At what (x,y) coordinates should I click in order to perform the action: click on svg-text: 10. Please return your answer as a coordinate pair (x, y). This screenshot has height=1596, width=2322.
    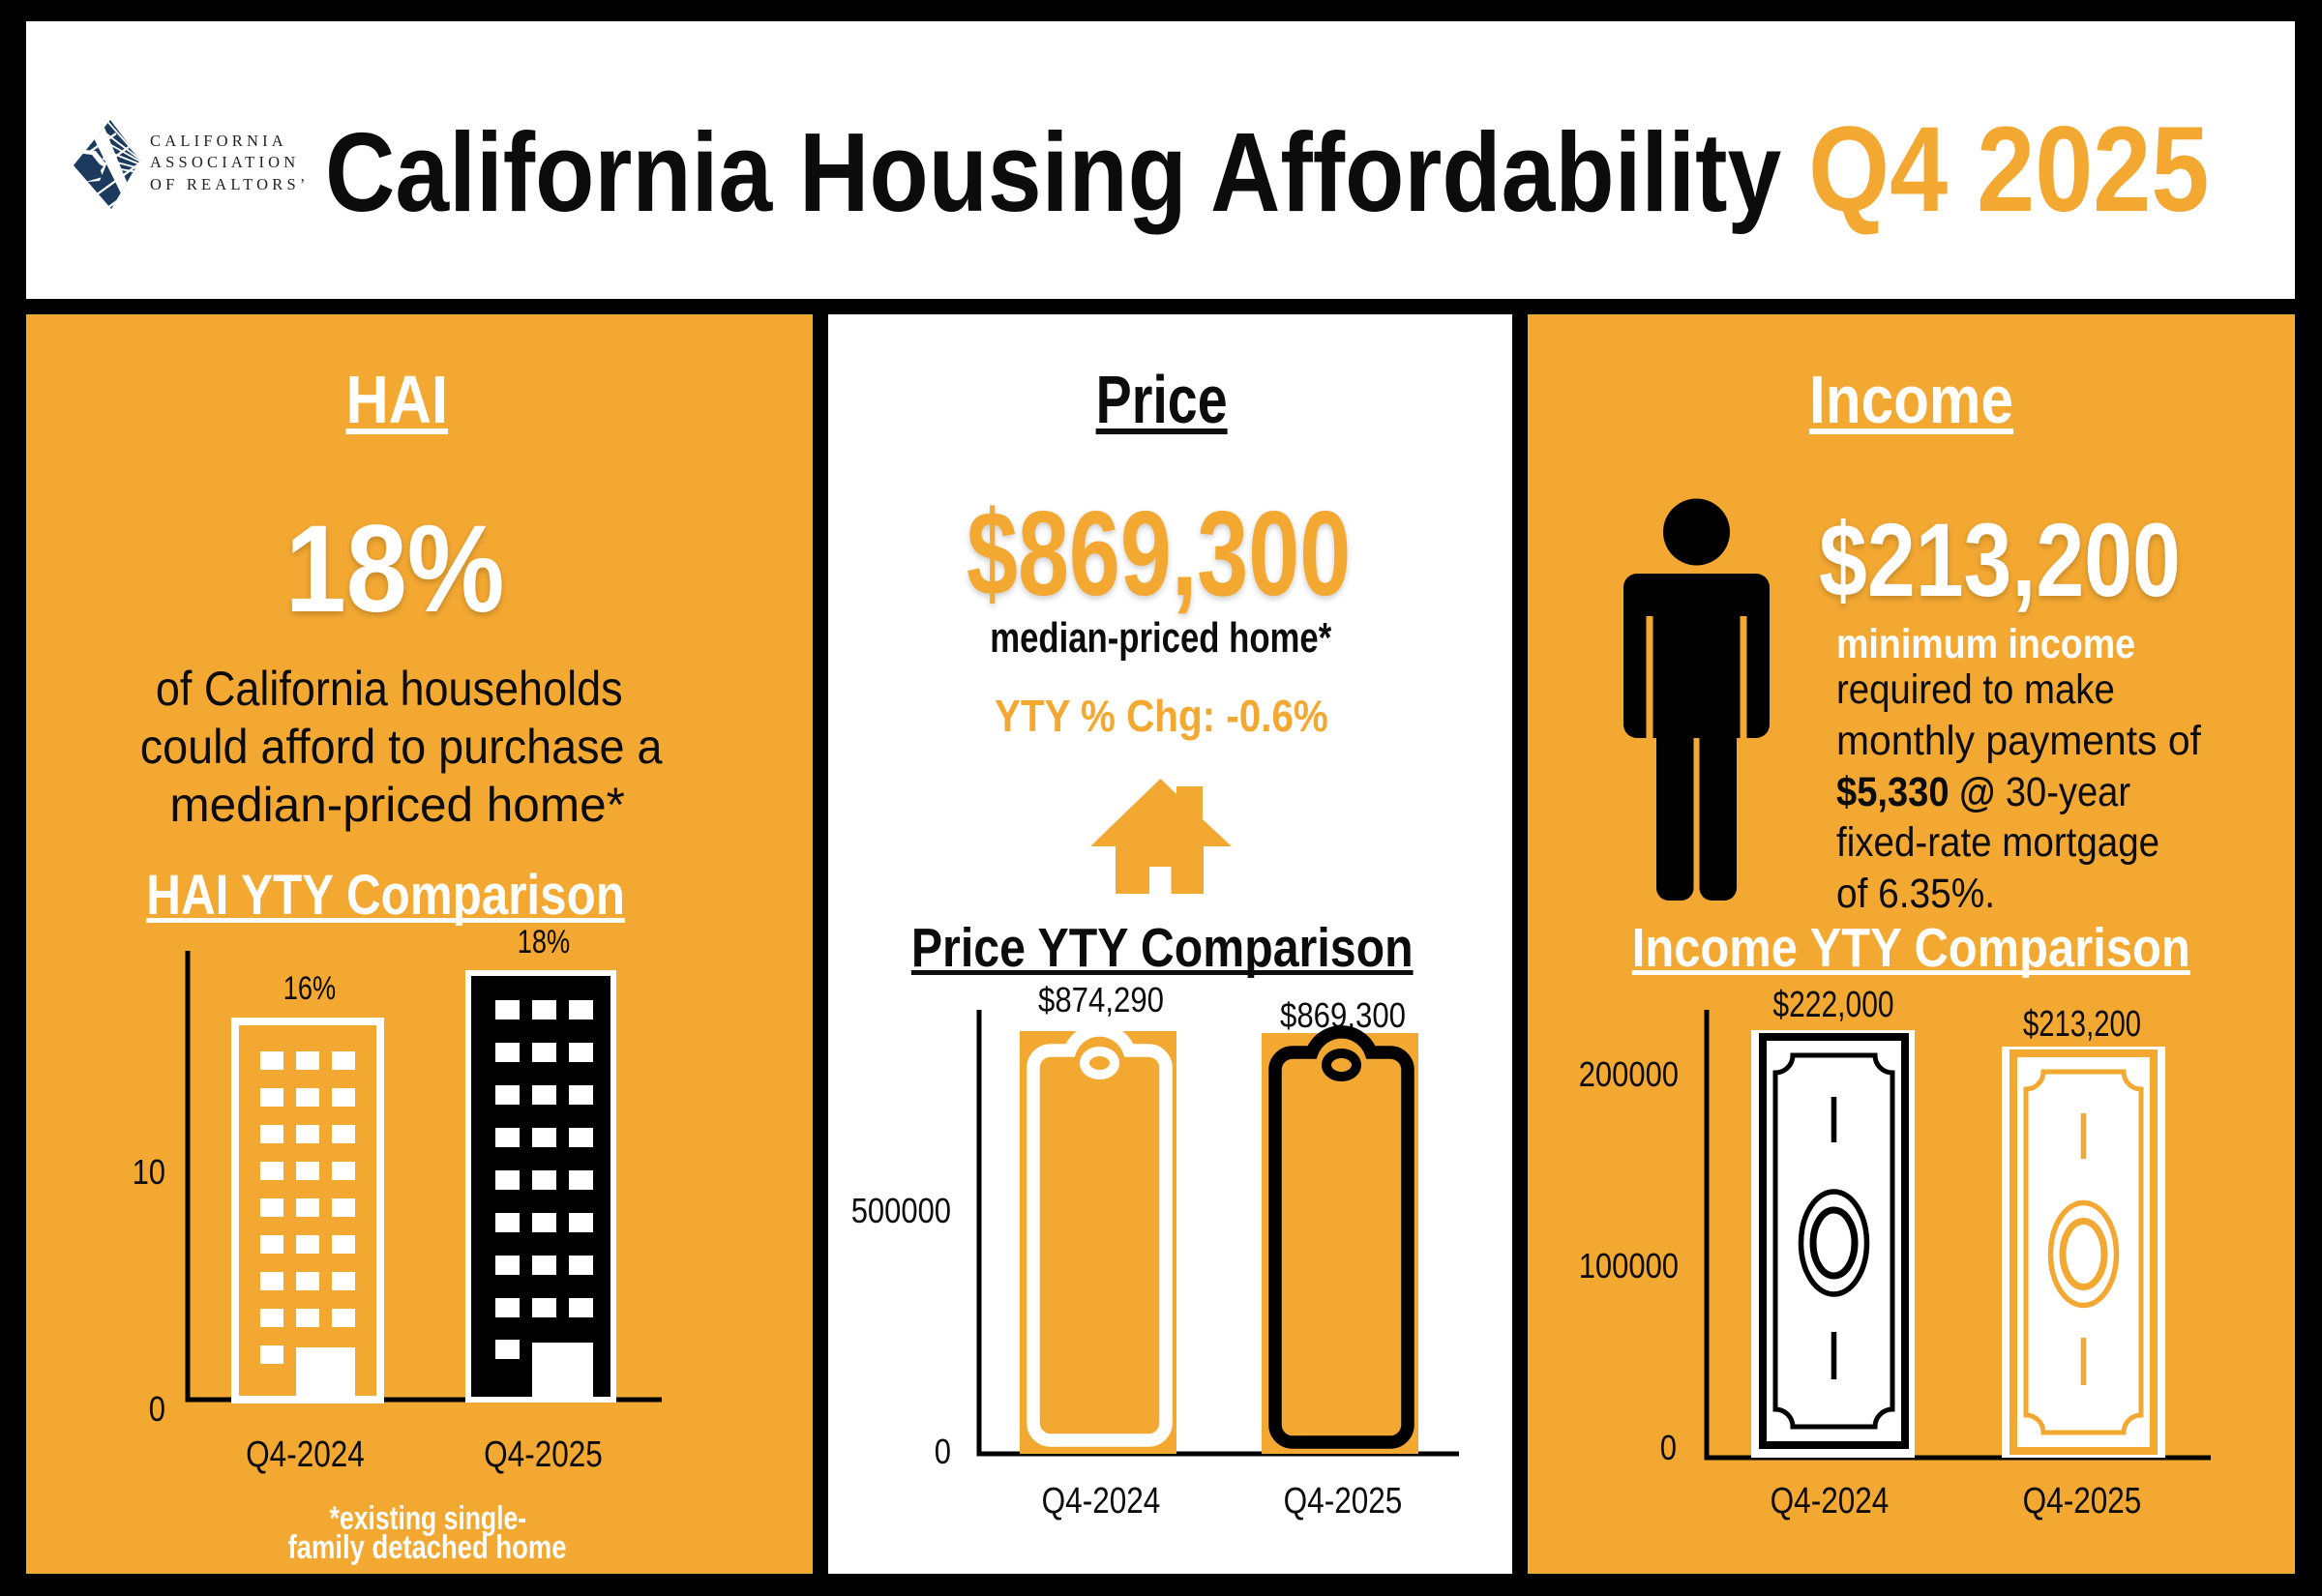
    Looking at the image, I should click on (149, 1173).